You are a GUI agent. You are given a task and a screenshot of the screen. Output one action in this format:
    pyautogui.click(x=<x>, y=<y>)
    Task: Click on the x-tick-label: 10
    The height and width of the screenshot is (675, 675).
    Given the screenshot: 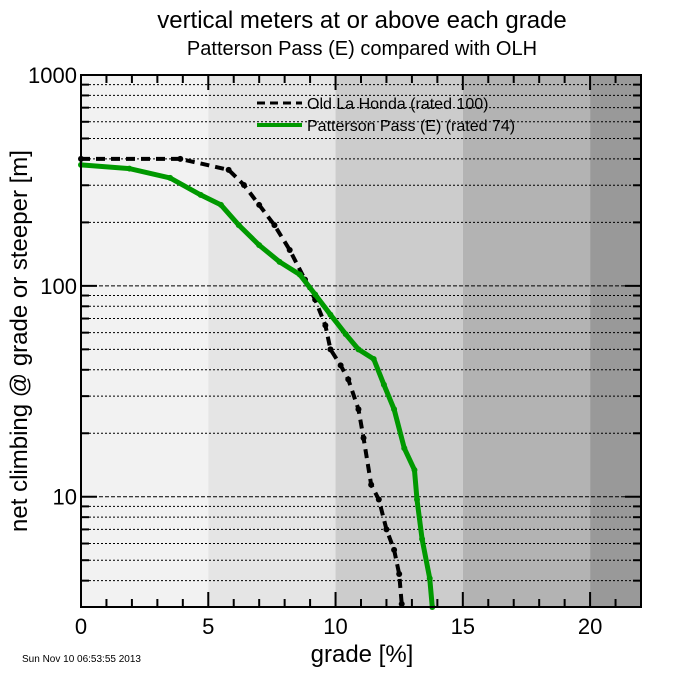 What is the action you would take?
    pyautogui.click(x=335, y=626)
    